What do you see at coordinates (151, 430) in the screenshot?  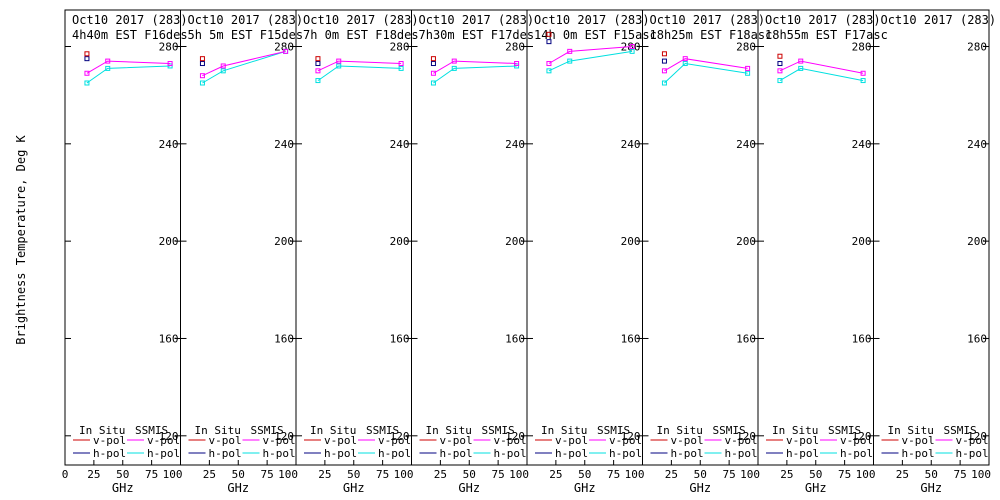 I see `legend-ssmis-title: SSMIS` at bounding box center [151, 430].